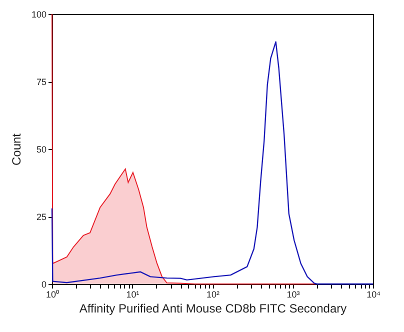 Image resolution: width=404 pixels, height=332 pixels. Describe the element at coordinates (213, 309) in the screenshot. I see `x-axis-title: Affinity Purified Anti Mouse CD8b FITC Secondary` at that location.